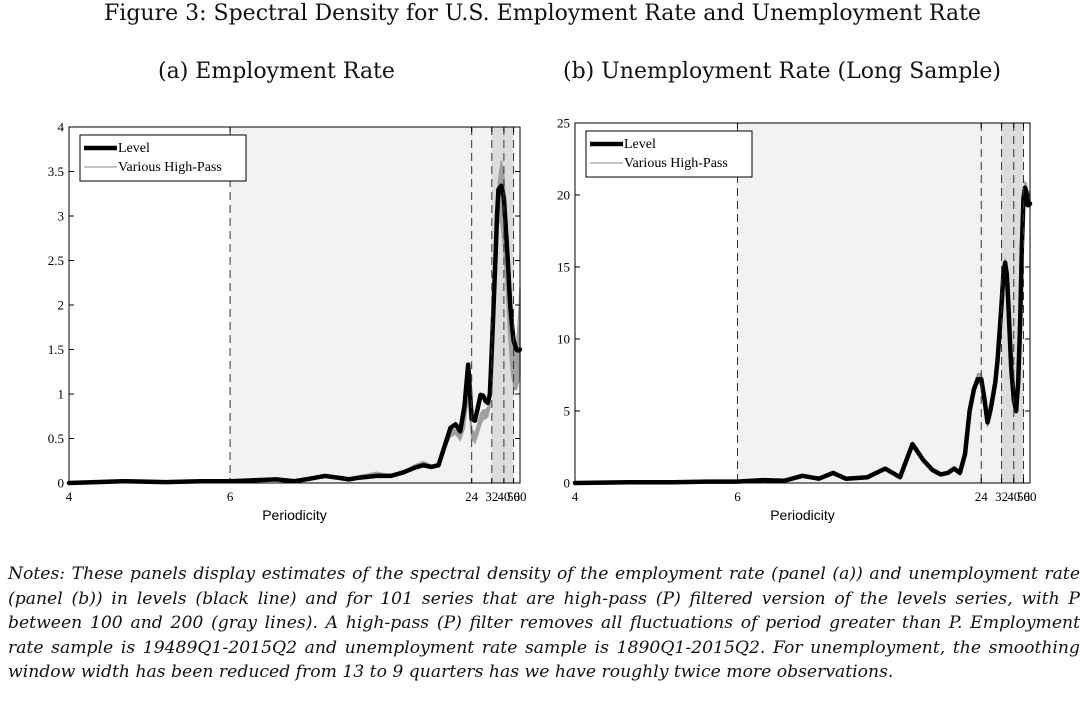 The height and width of the screenshot is (726, 1085). I want to click on y-tick-label: 1.5, so click(56, 349).